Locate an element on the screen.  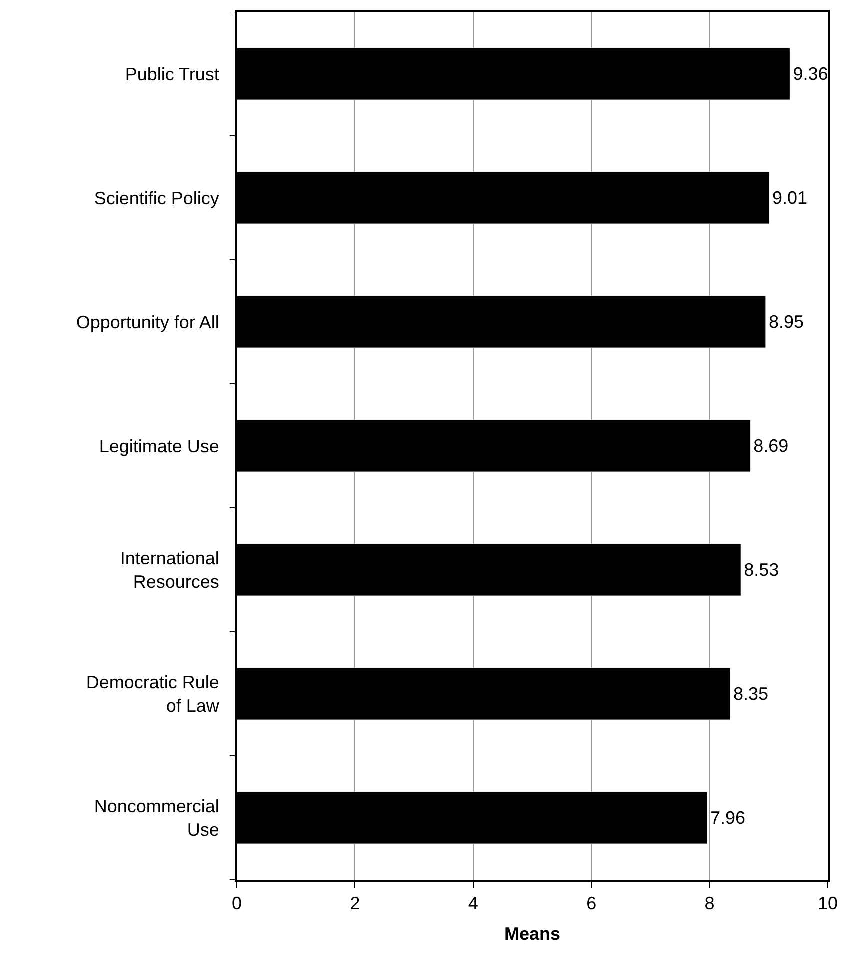
data-label: 8.35 is located at coordinates (751, 694).